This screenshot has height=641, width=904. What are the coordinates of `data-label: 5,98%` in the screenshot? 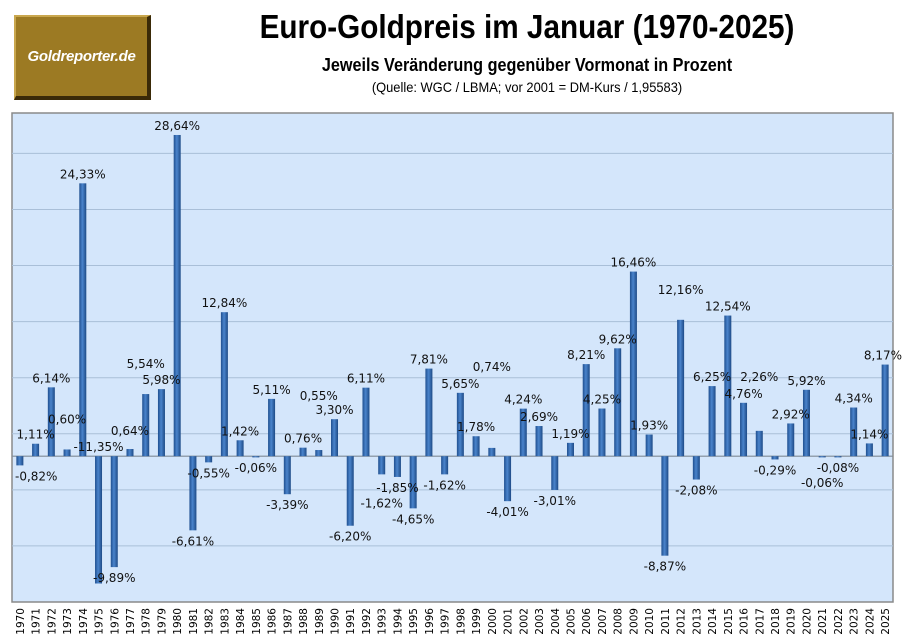 It's located at (161, 380).